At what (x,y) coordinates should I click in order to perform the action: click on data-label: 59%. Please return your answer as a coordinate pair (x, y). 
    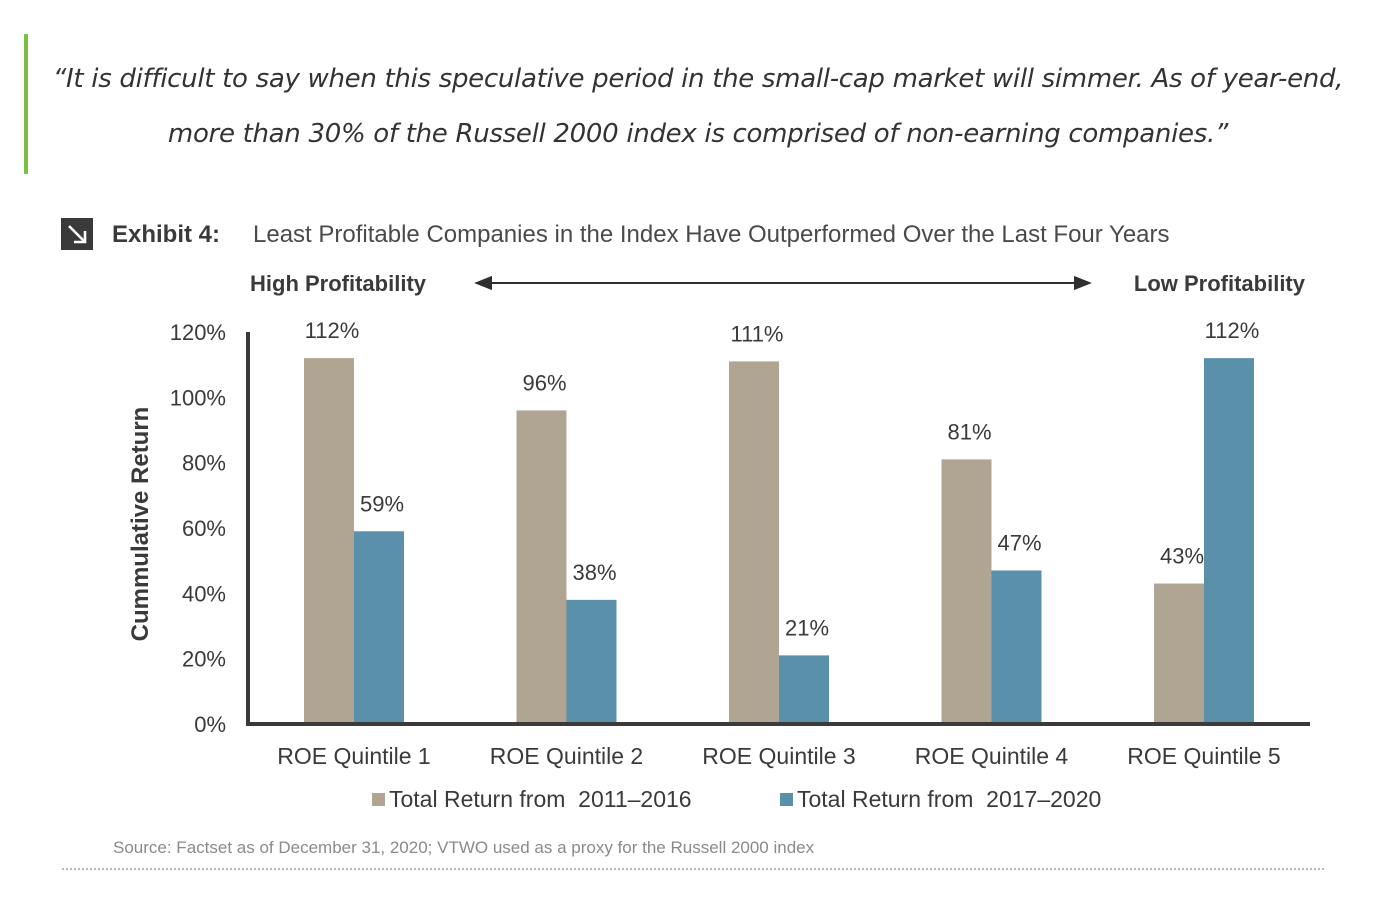
    Looking at the image, I should click on (382, 503).